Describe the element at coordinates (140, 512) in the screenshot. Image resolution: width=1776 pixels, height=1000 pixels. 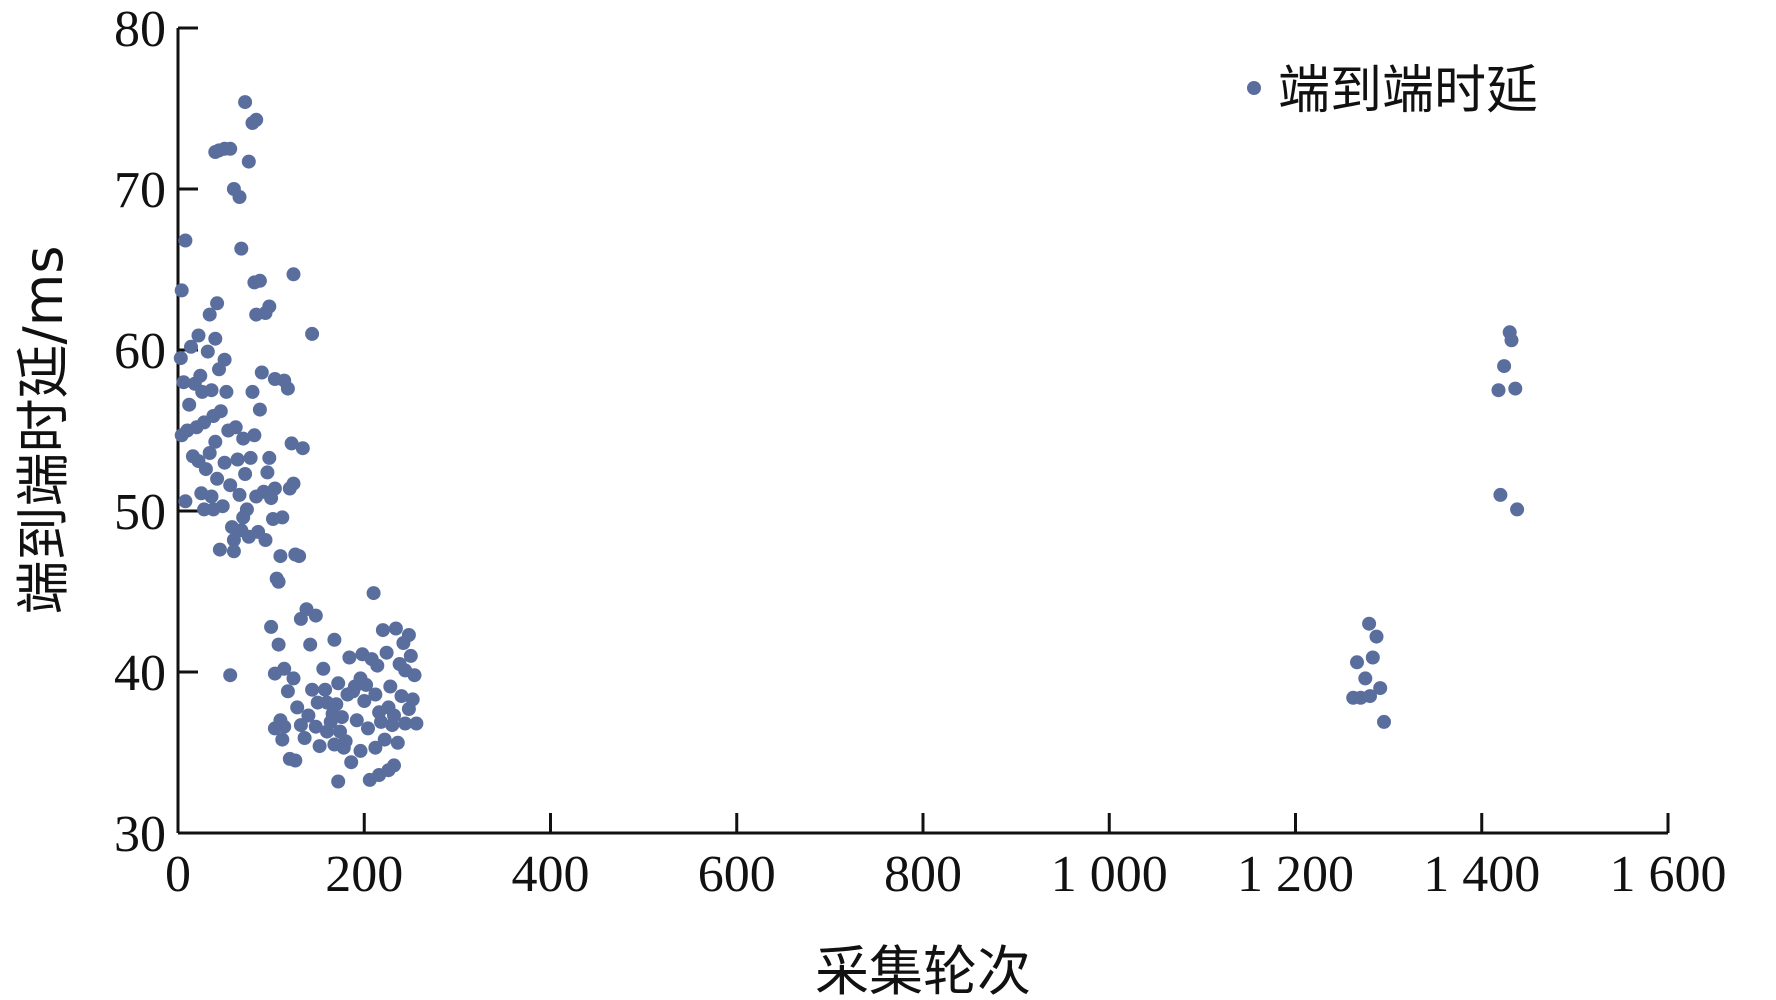
I see `y-tick-label: 50` at that location.